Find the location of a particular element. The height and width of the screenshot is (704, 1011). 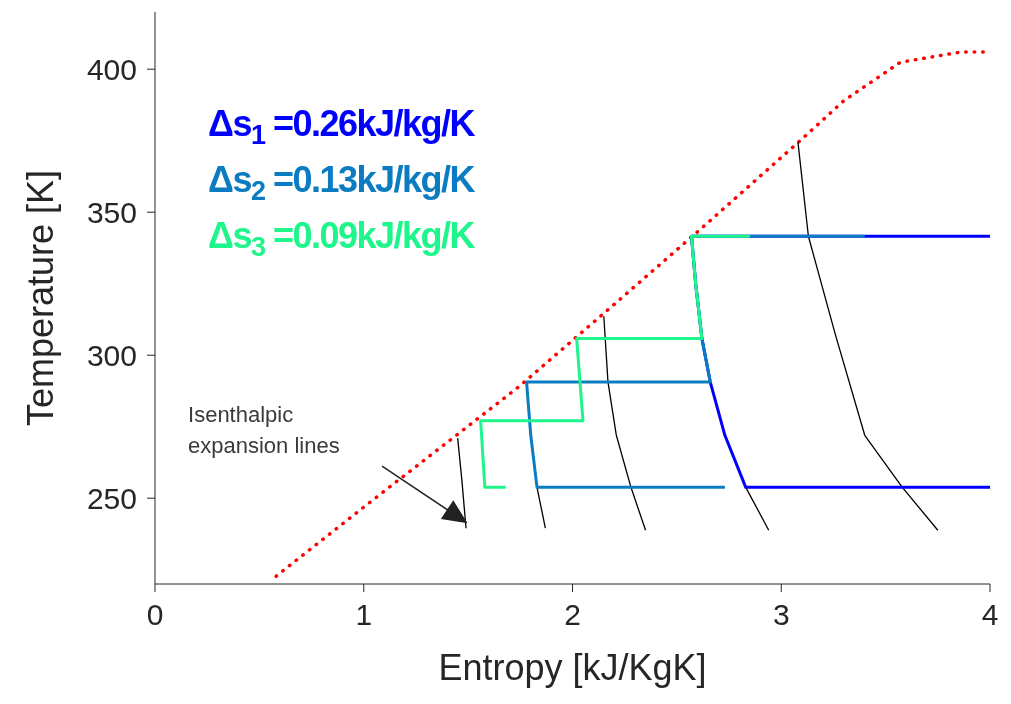

text: Δs$_{3}$ =0.09kJ/kg/K is located at coordinates (341, 239).